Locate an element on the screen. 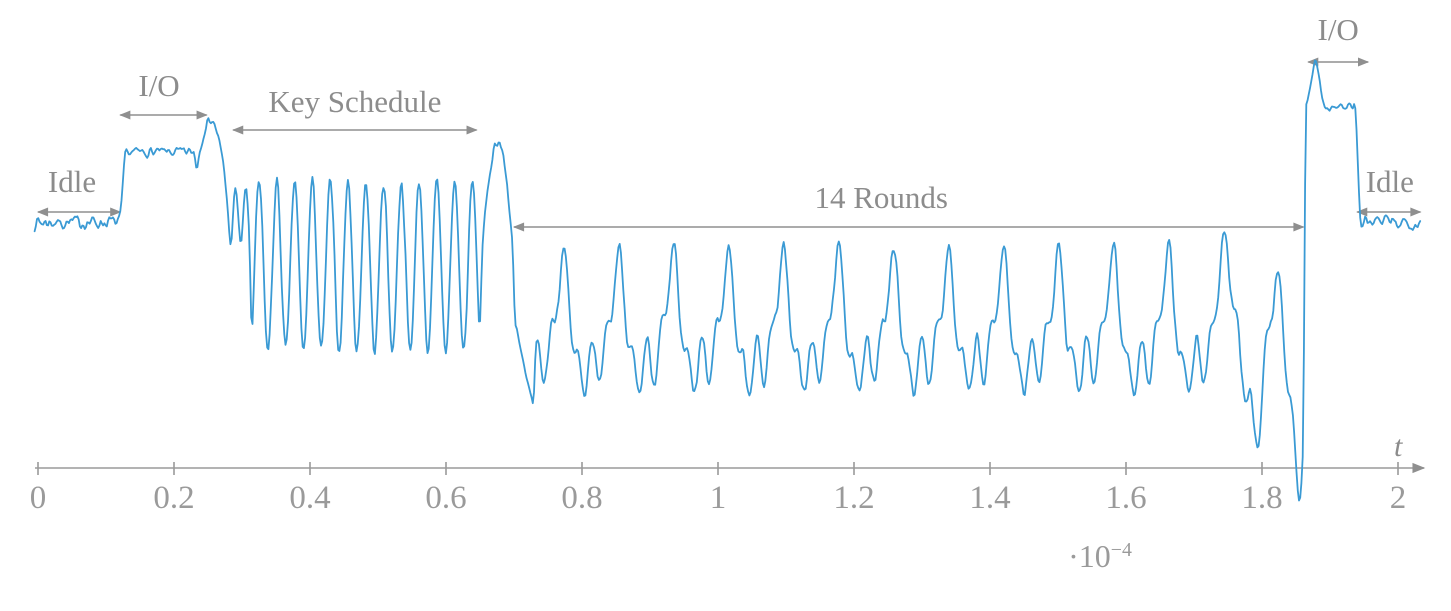 The height and width of the screenshot is (611, 1451). x-tick-label: 1.2 is located at coordinates (854, 498).